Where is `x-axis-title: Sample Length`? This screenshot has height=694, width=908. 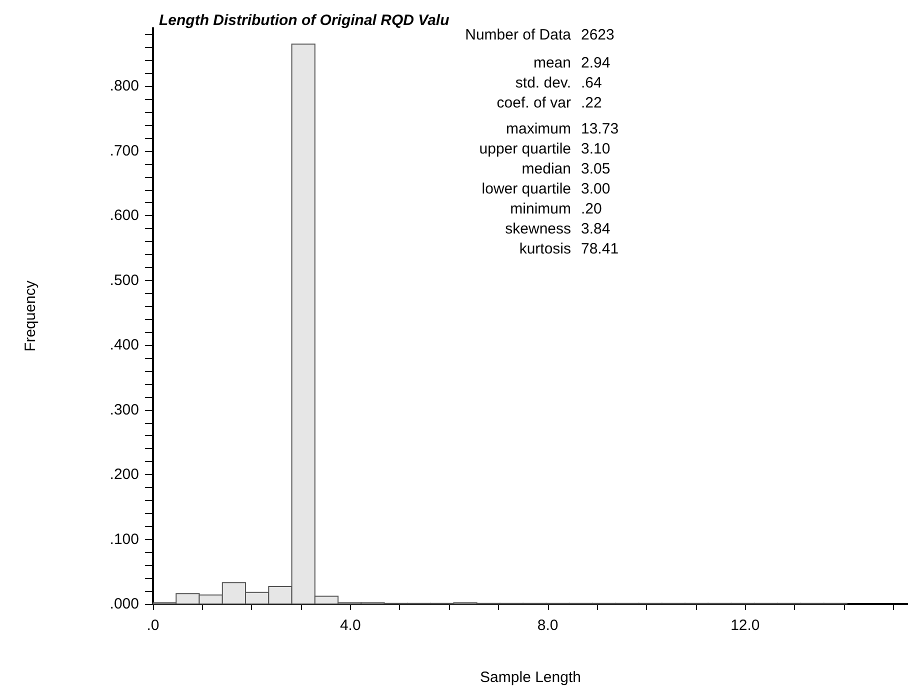
x-axis-title: Sample Length is located at coordinates (530, 677).